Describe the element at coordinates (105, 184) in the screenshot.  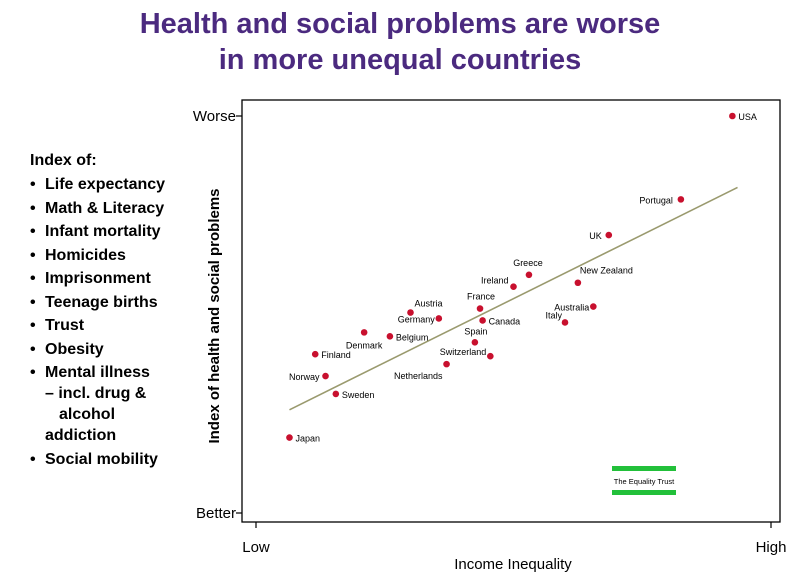
I see `index-item-label: Life expectancy` at that location.